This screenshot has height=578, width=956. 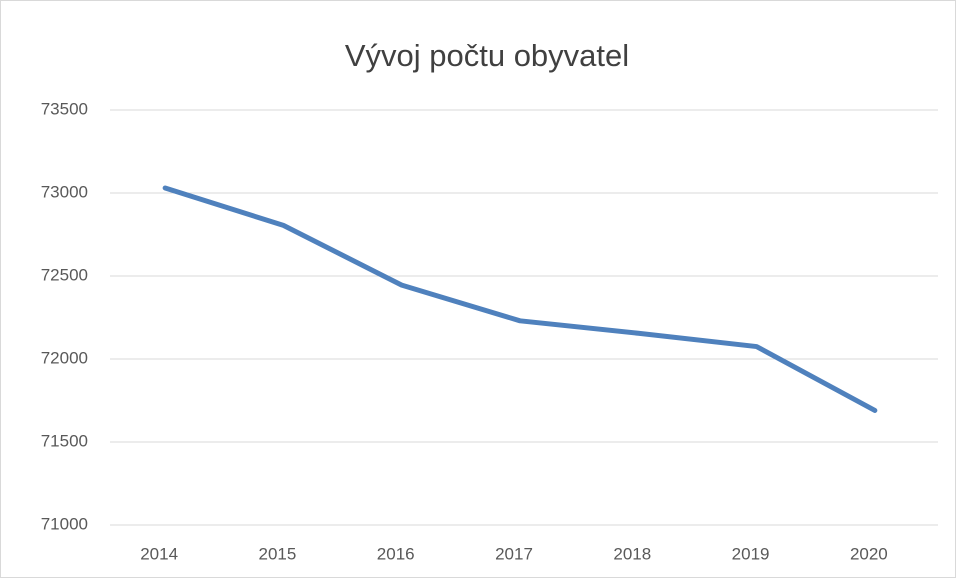 What do you see at coordinates (64, 523) in the screenshot?
I see `y-tick-label: 71000` at bounding box center [64, 523].